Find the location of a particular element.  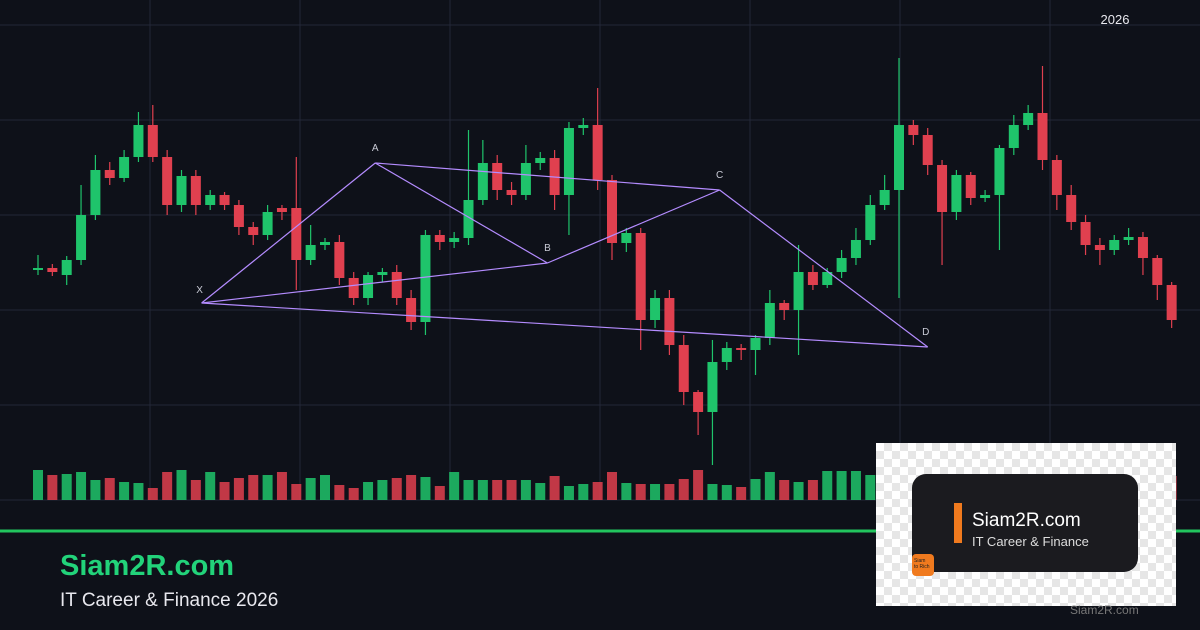

pattern-label: D is located at coordinates (925, 332).